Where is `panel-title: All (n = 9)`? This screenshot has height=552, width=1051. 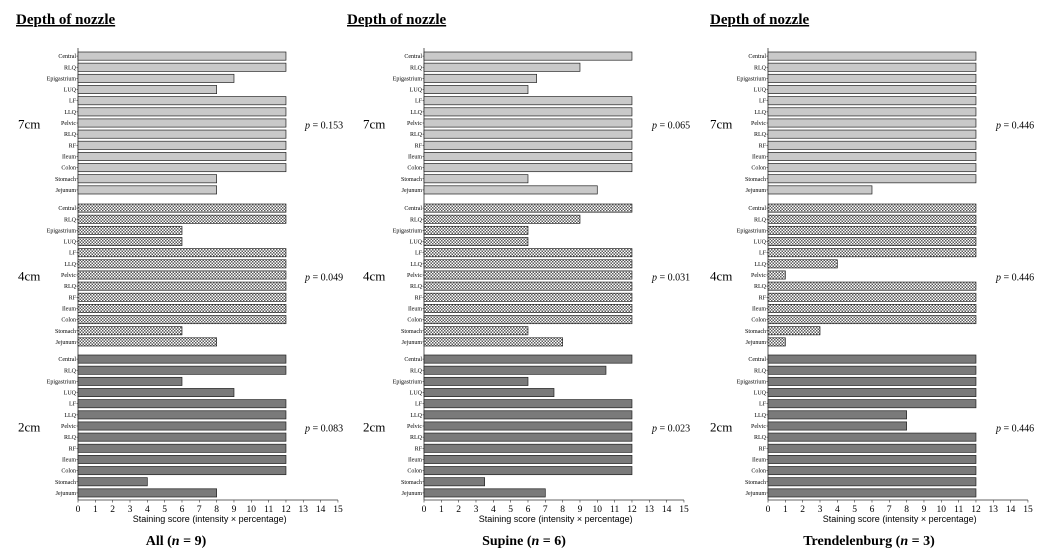
panel-title: All (n = 9) is located at coordinates (176, 541).